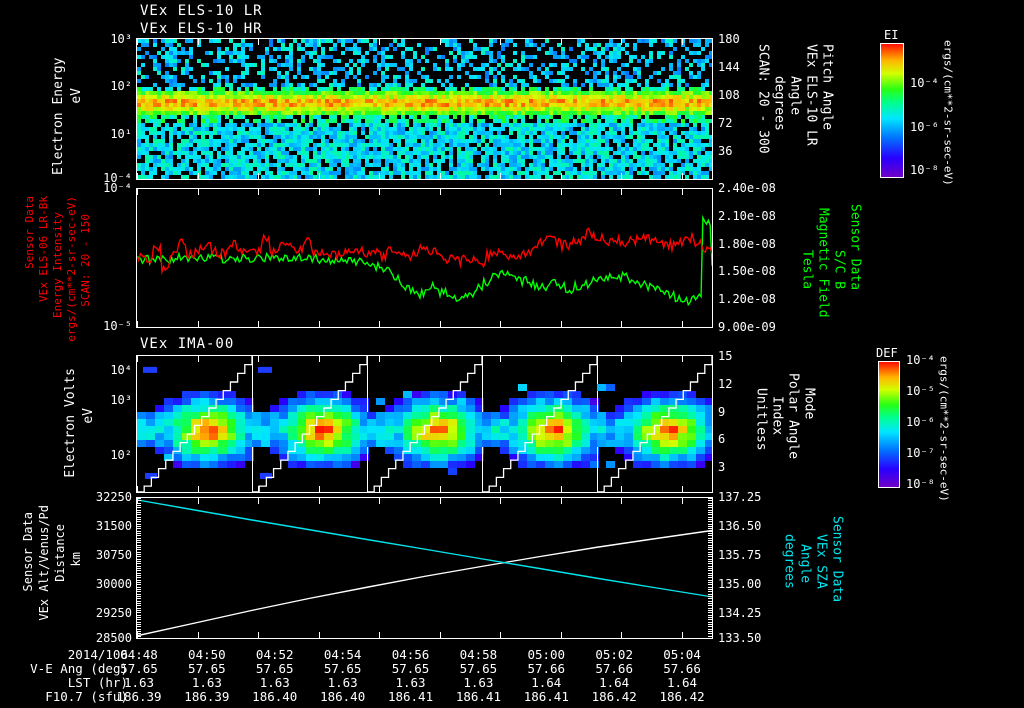  What do you see at coordinates (948, 113) in the screenshot?
I see `colorbar1-unit: ergs/(cm**2-sr-sec-eV)` at bounding box center [948, 113].